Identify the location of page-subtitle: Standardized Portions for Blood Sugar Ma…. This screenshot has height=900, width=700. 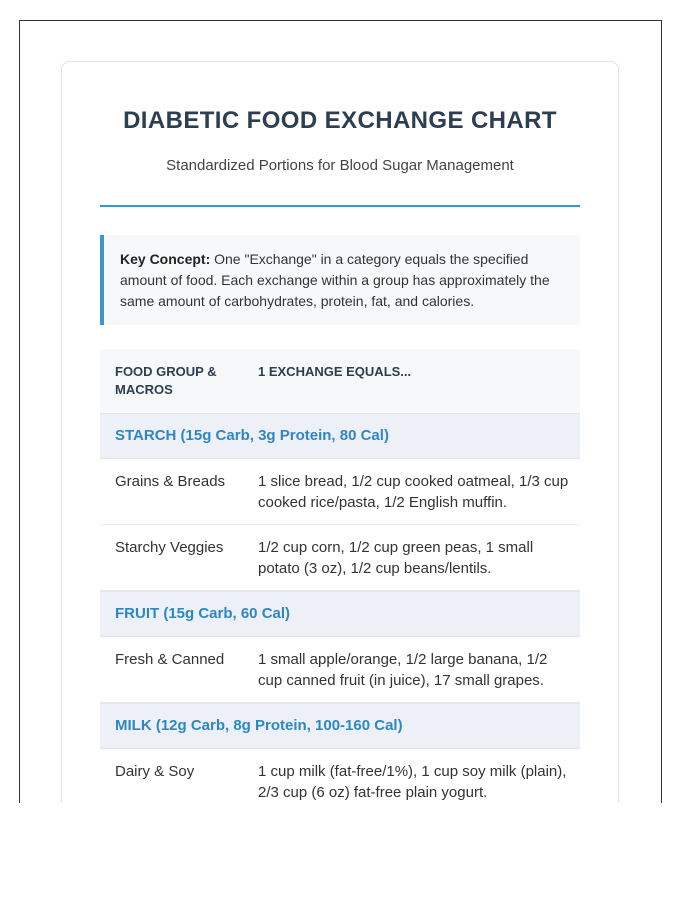
(340, 165).